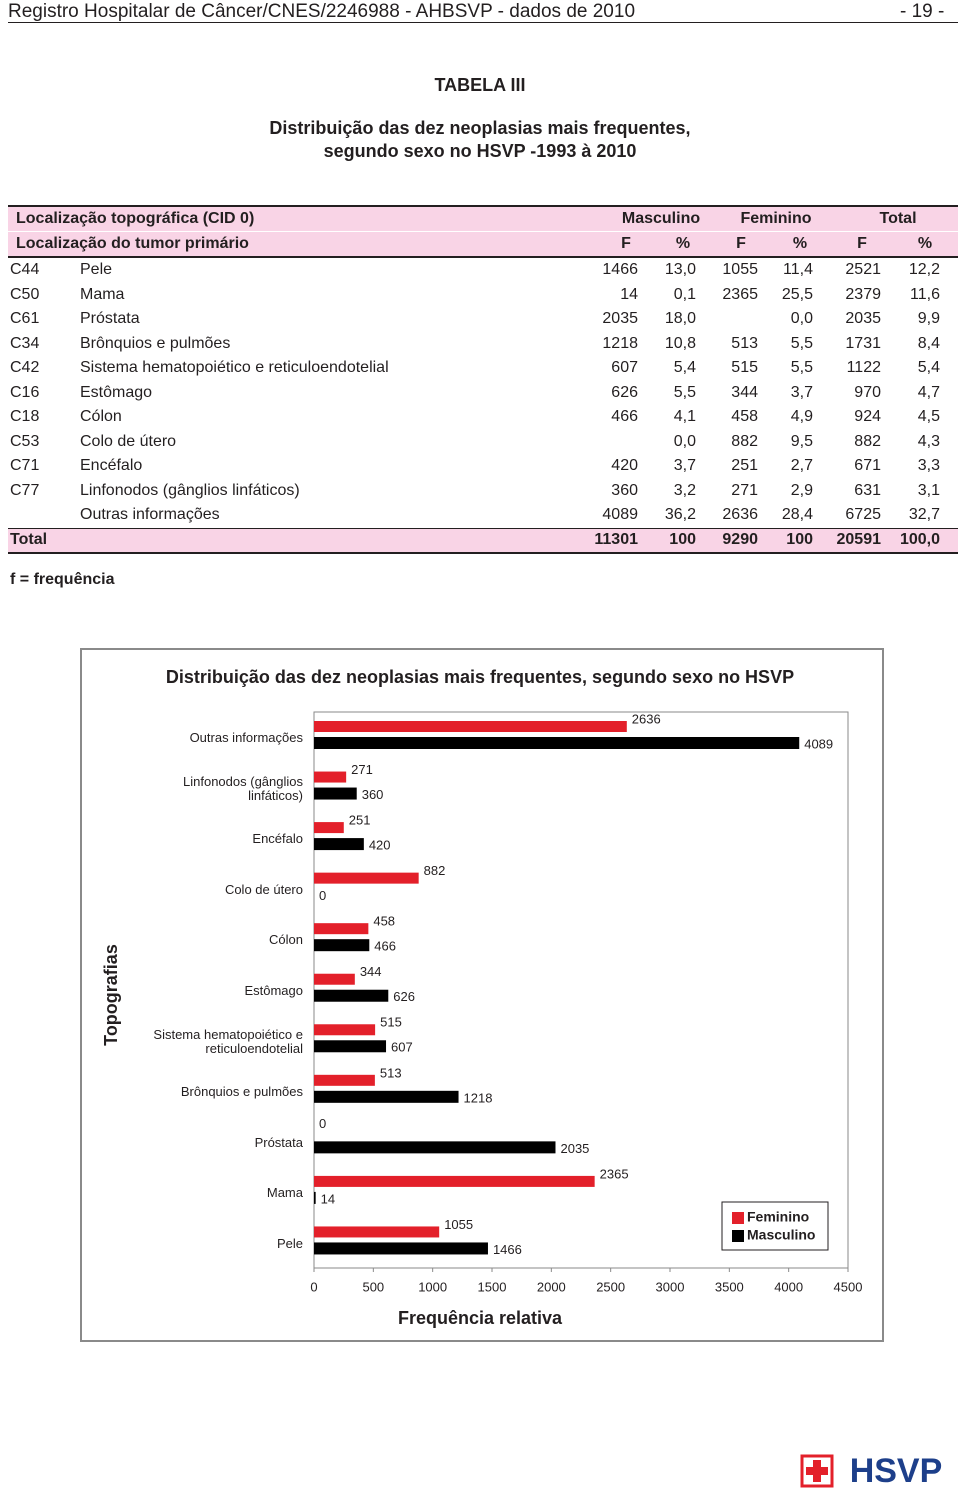 This screenshot has height=1492, width=960. I want to click on row-name: Encéfalo, so click(111, 465).